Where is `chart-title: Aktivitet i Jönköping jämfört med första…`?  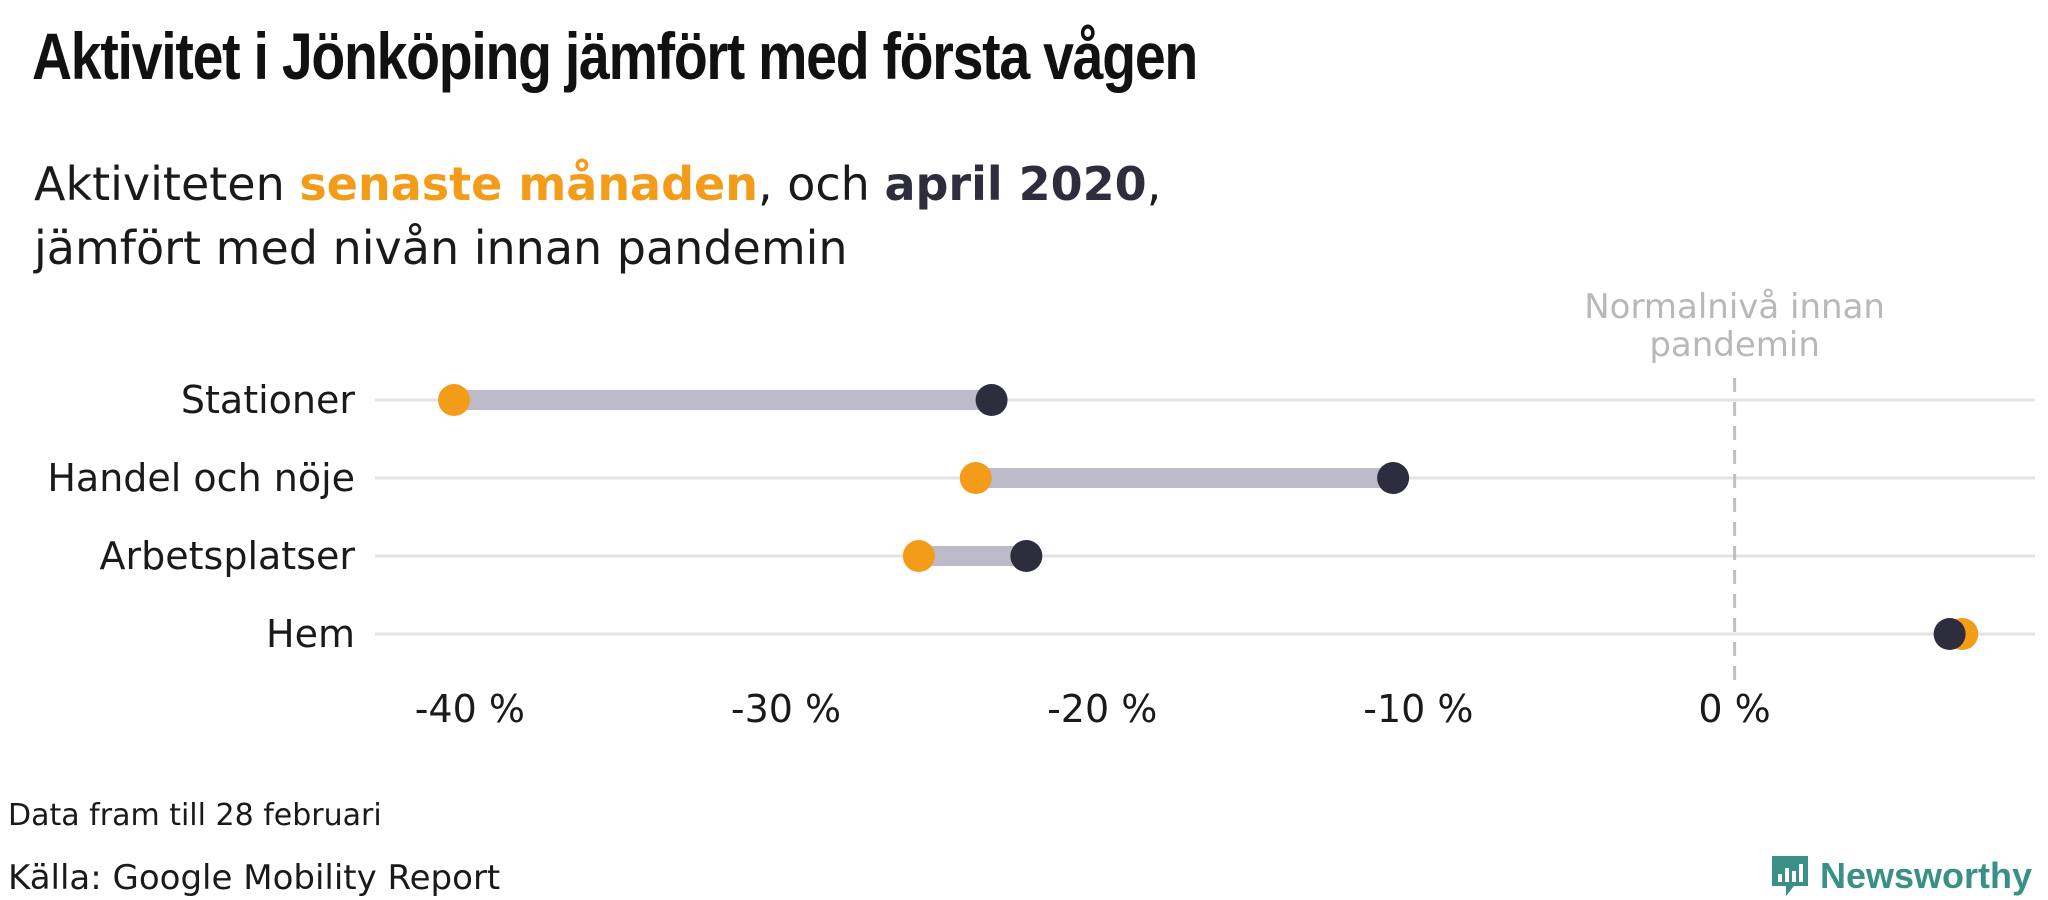 chart-title: Aktivitet i Jönköping jämfört med första… is located at coordinates (615, 56).